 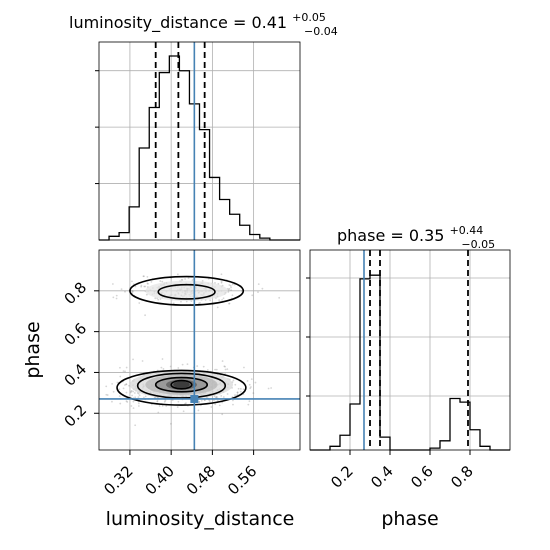 I want to click on grid-lines, so click(x=199, y=350).